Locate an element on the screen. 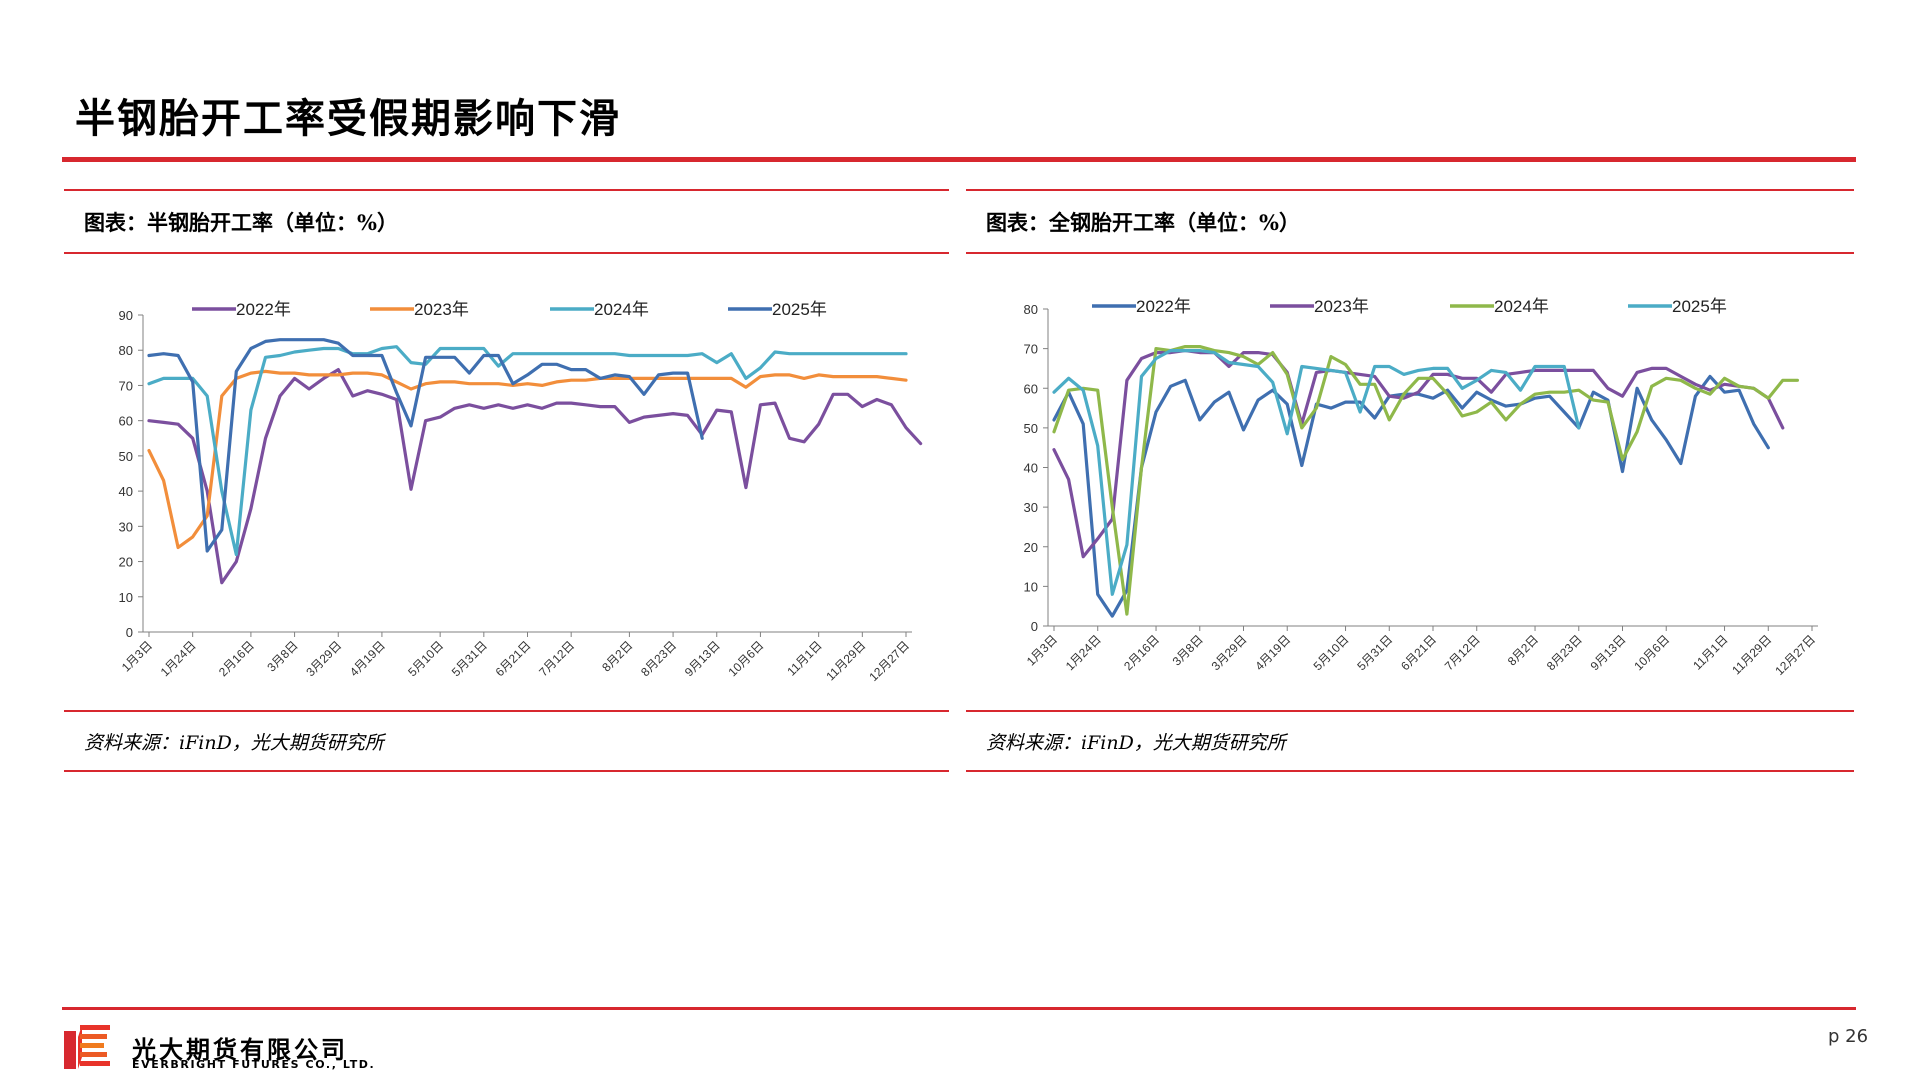 The width and height of the screenshot is (1920, 1080). y-tick-label: 90 is located at coordinates (126, 315).